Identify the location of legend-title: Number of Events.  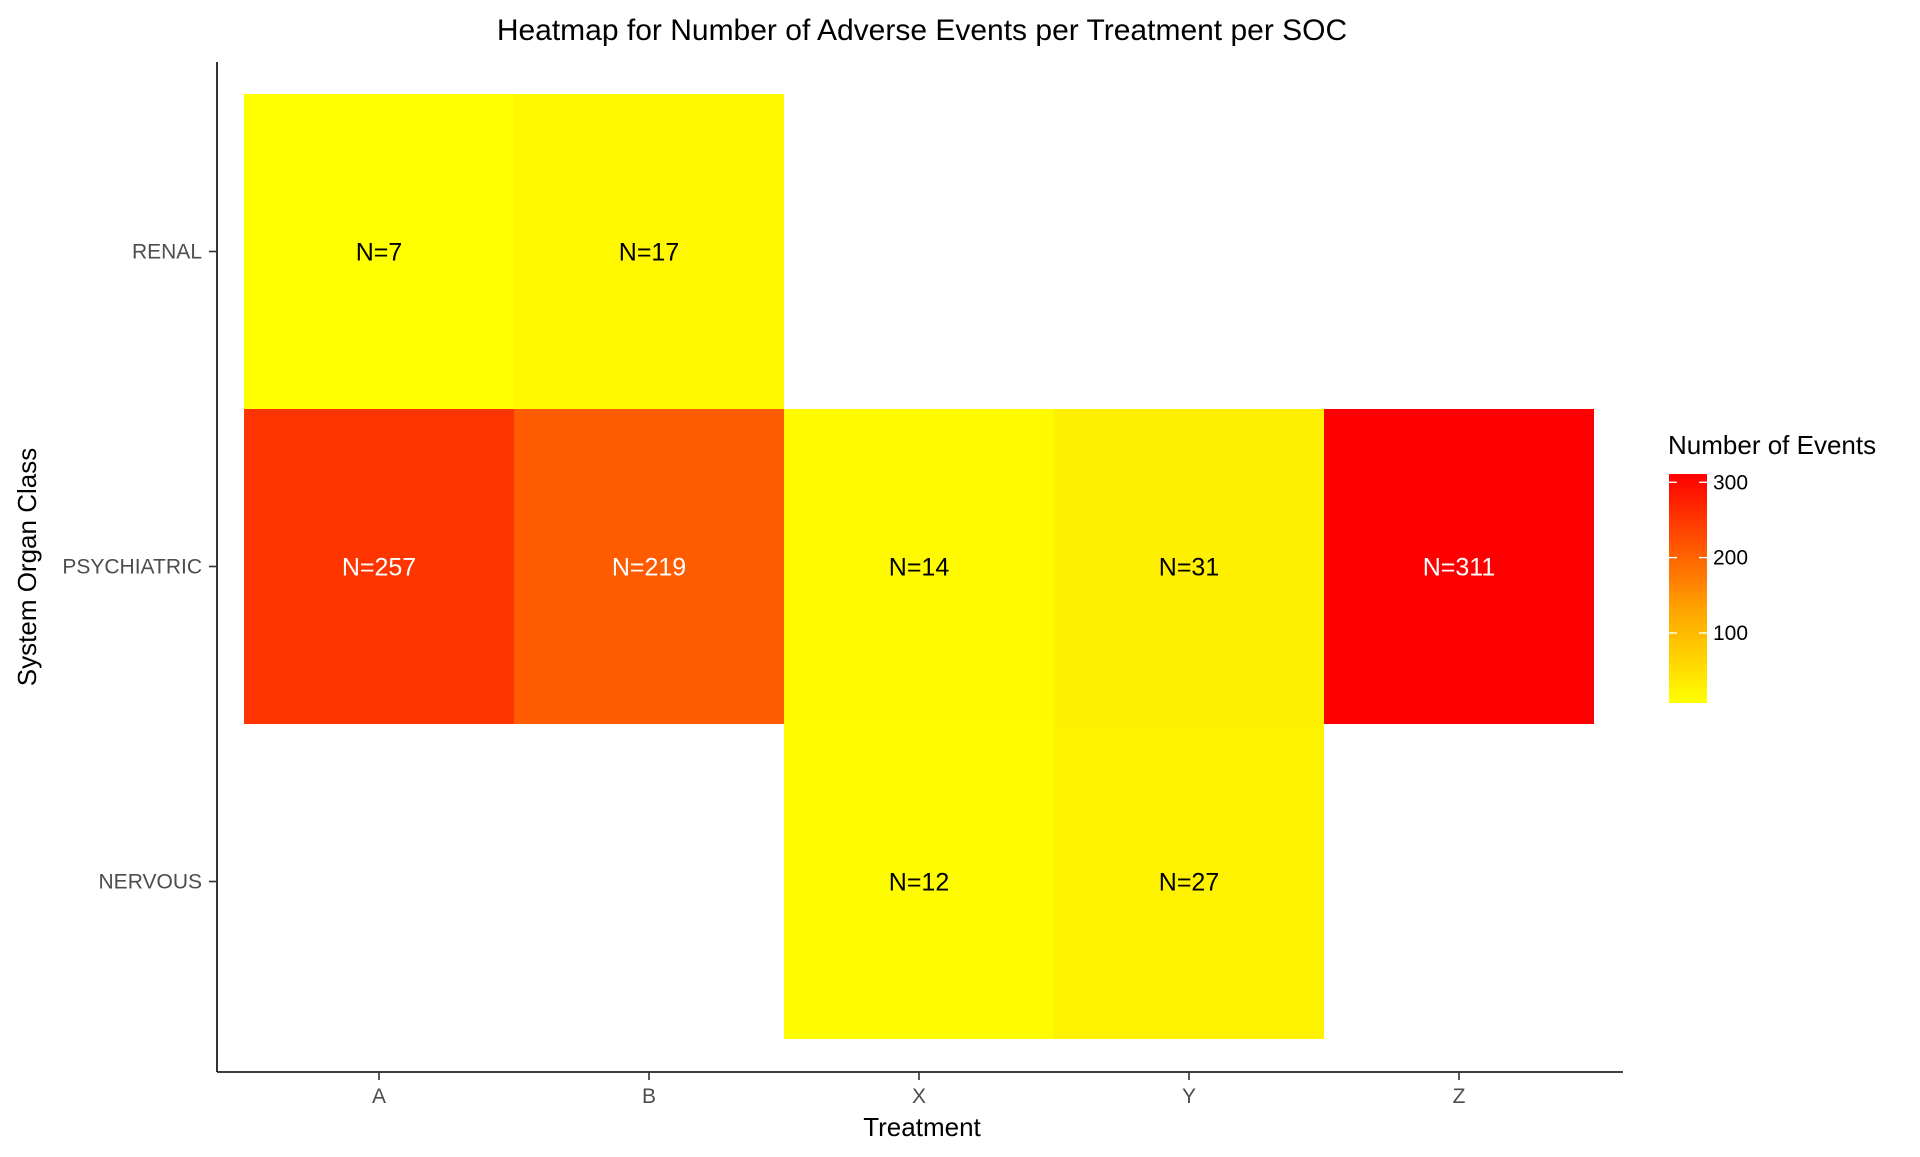
(1772, 445).